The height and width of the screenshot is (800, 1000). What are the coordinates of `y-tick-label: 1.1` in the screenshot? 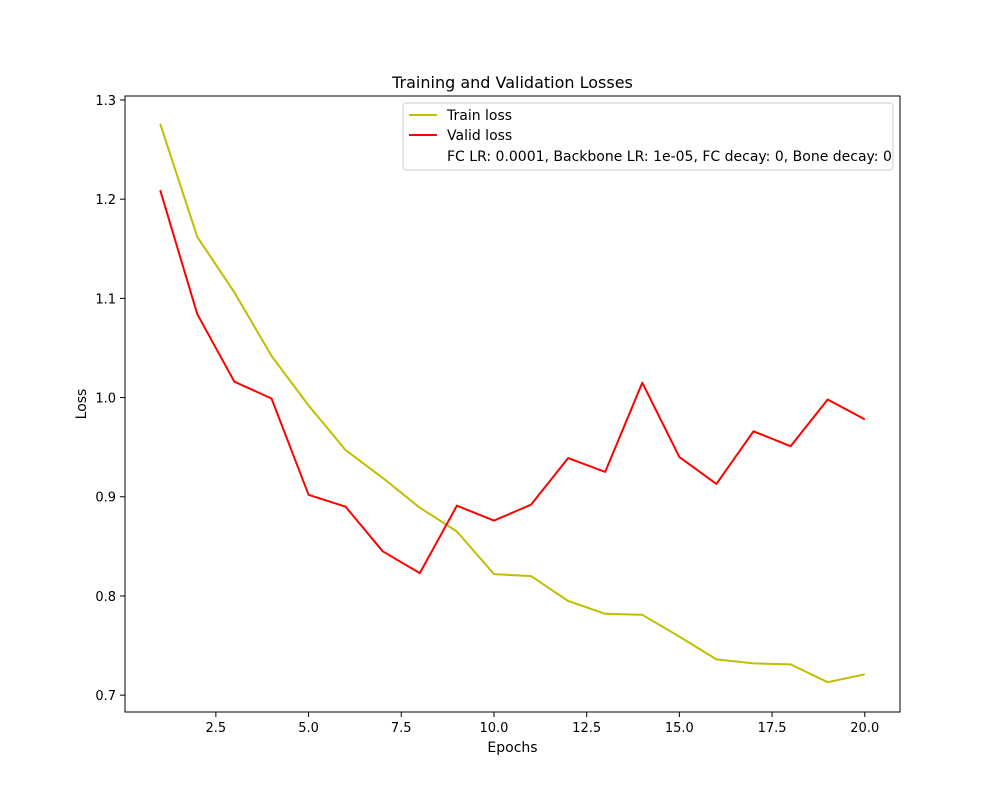 It's located at (105, 299).